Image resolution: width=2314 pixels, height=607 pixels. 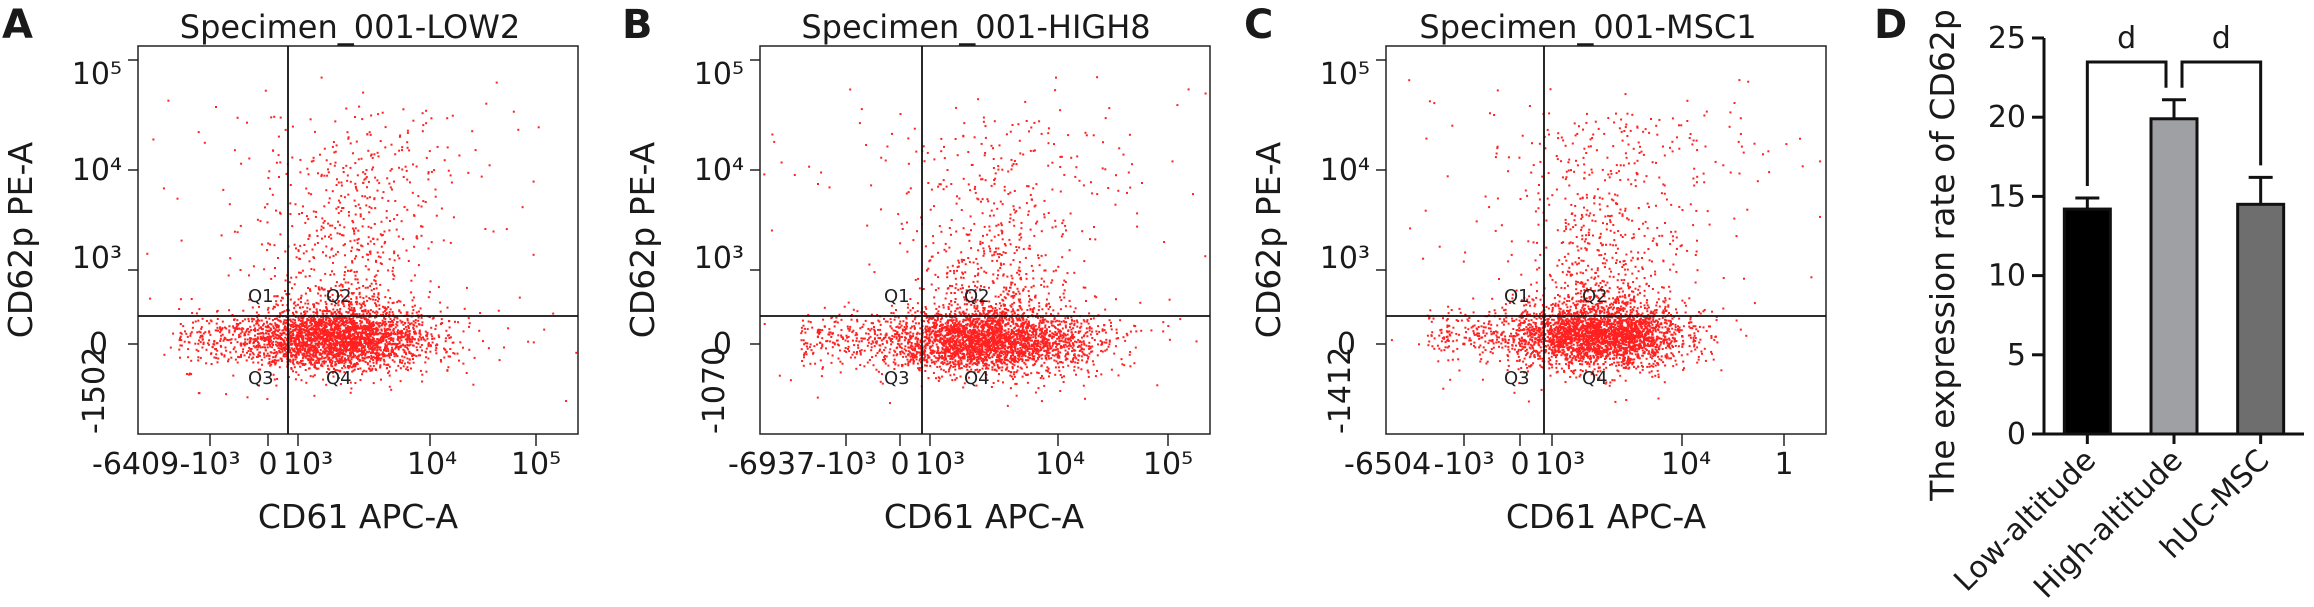 I want to click on panel-a-ytick-1e5: 10⁵, so click(x=97, y=74).